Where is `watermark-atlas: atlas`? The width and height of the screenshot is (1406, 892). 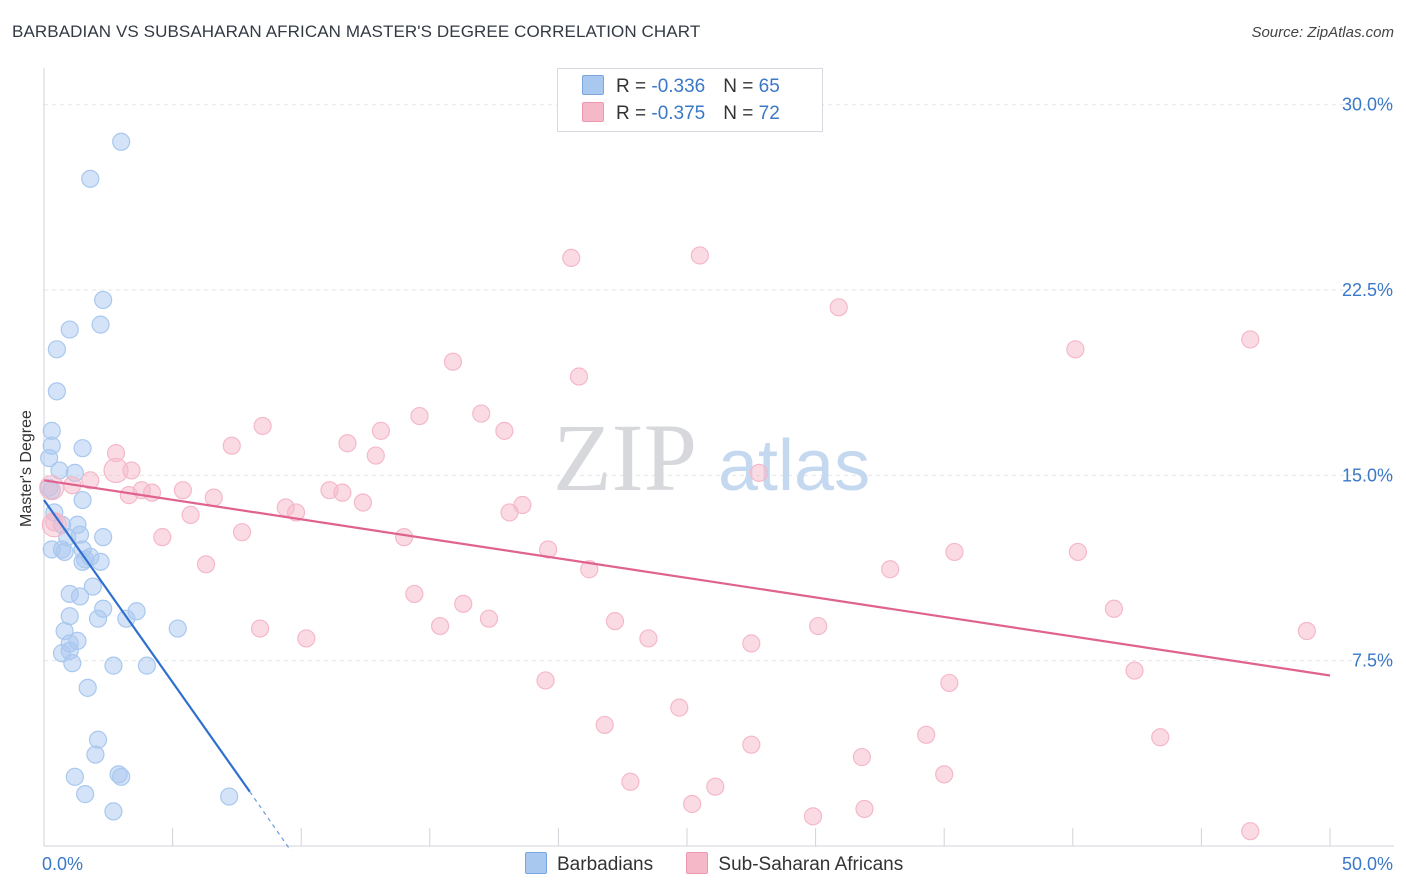
watermark-atlas: atlas is located at coordinates (794, 466).